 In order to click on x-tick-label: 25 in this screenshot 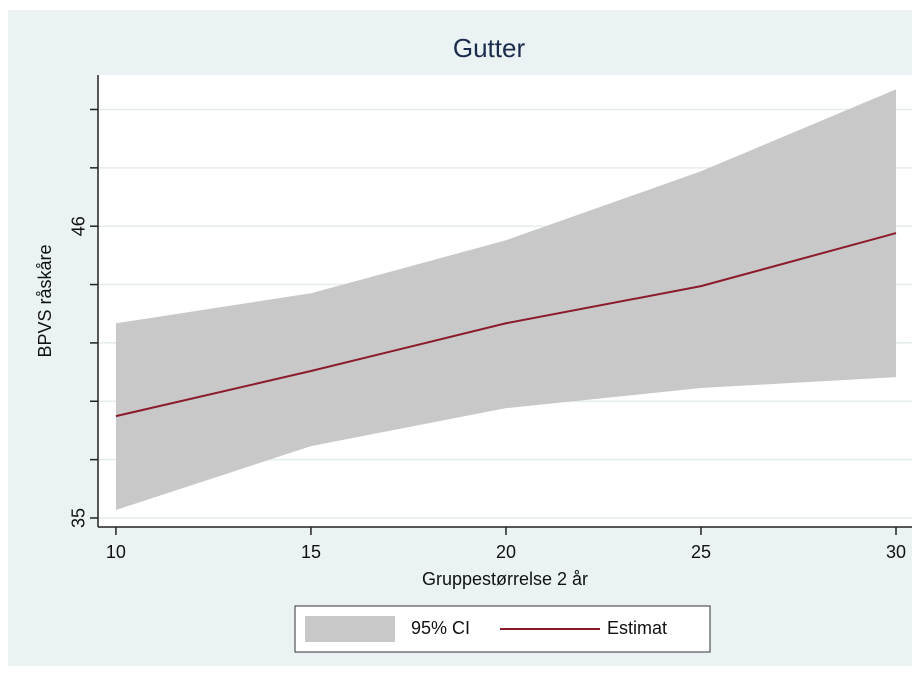, I will do `click(701, 552)`.